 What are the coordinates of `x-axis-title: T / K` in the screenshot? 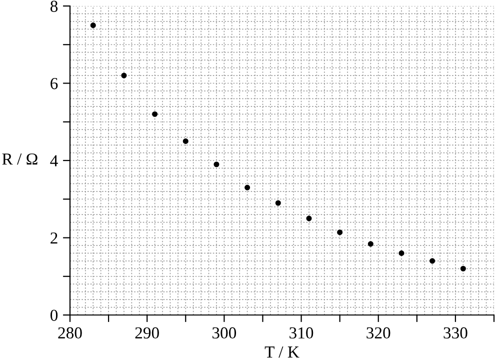 It's located at (282, 352).